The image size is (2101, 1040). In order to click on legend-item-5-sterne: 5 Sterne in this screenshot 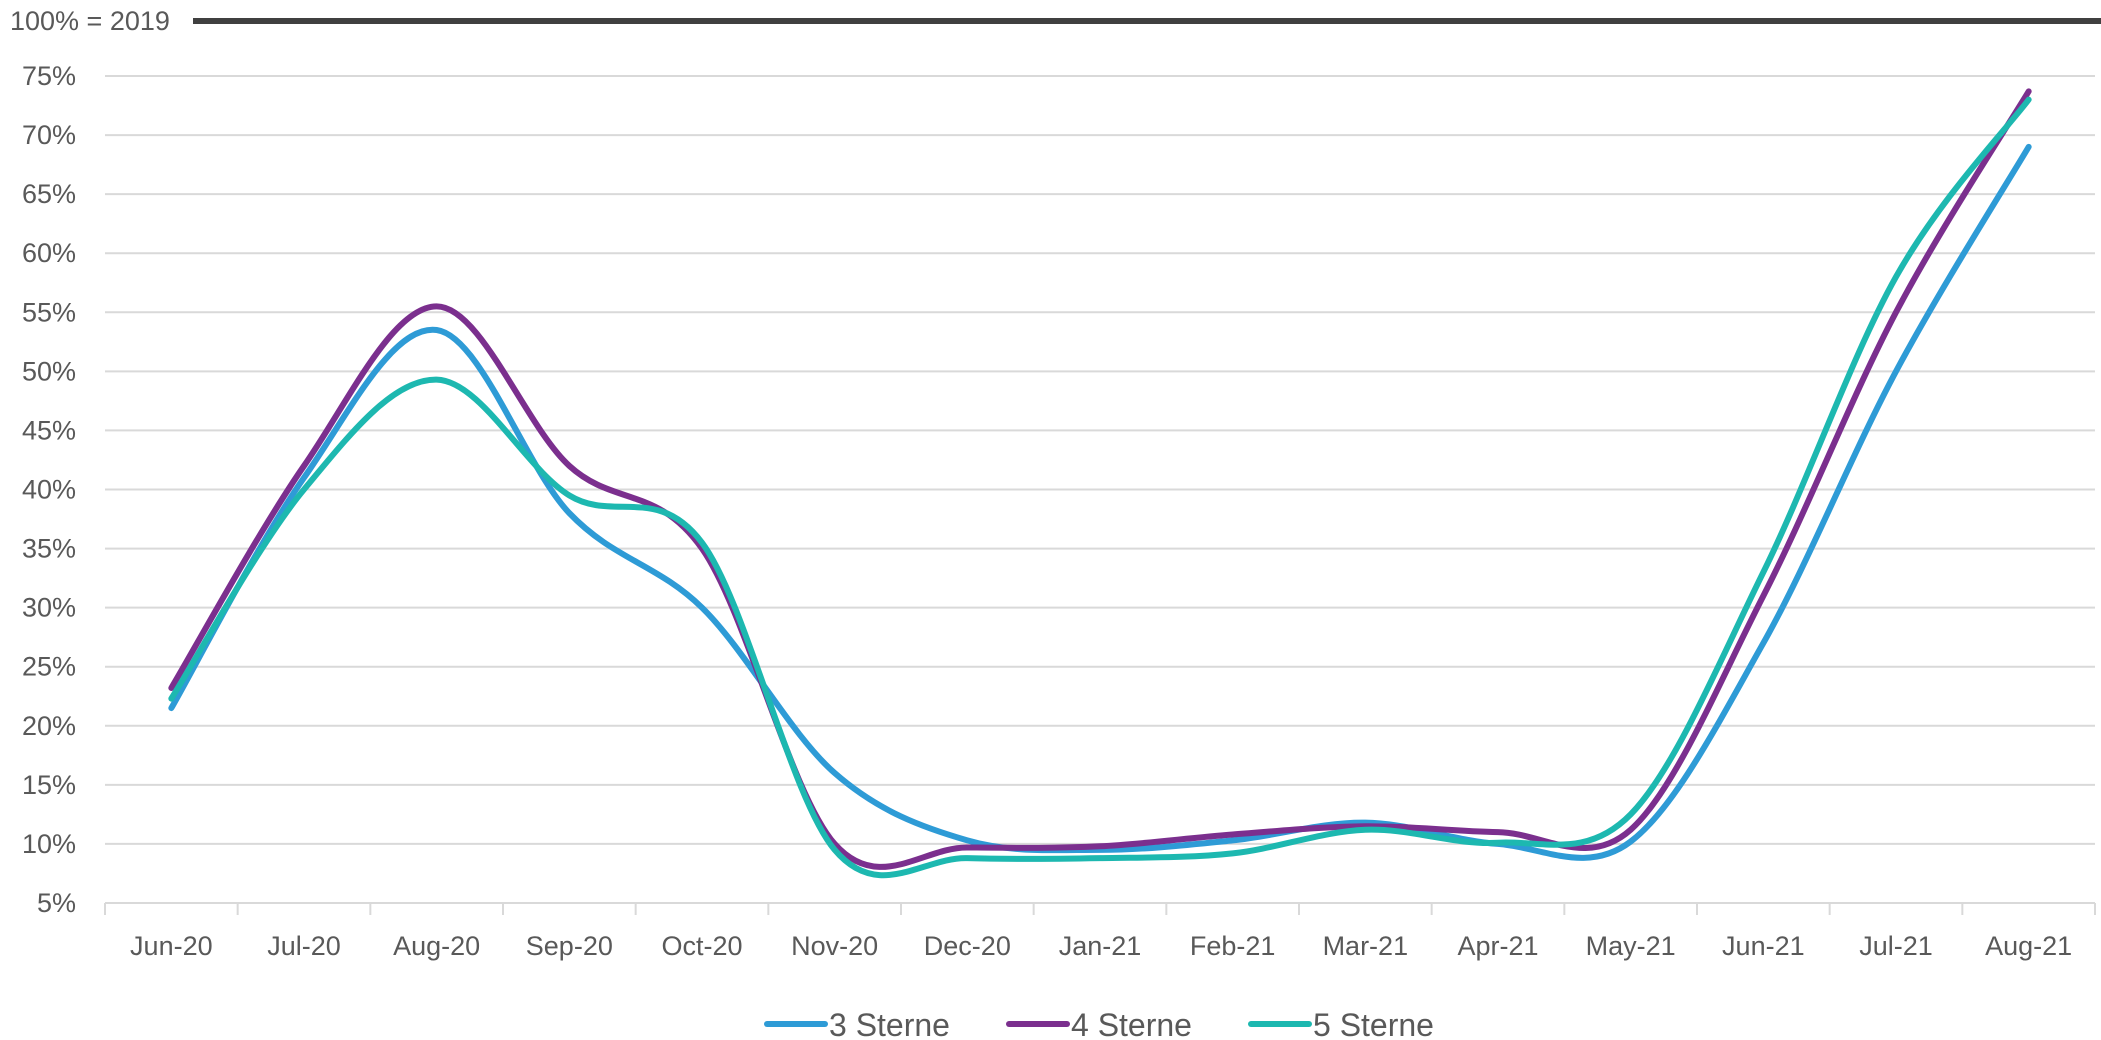, I will do `click(1341, 1023)`.